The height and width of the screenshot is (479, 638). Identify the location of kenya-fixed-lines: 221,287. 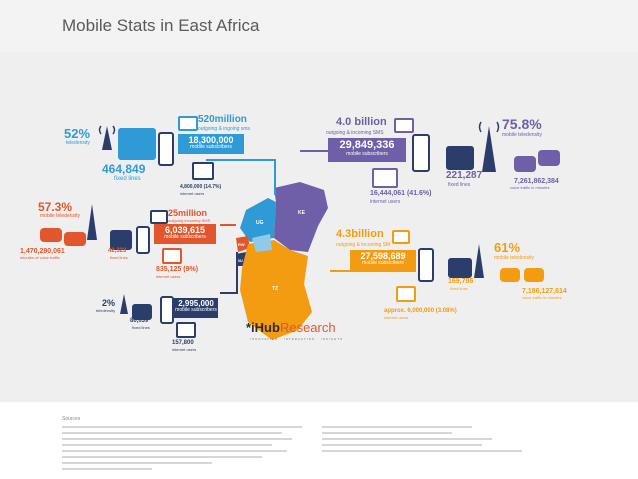
(464, 175).